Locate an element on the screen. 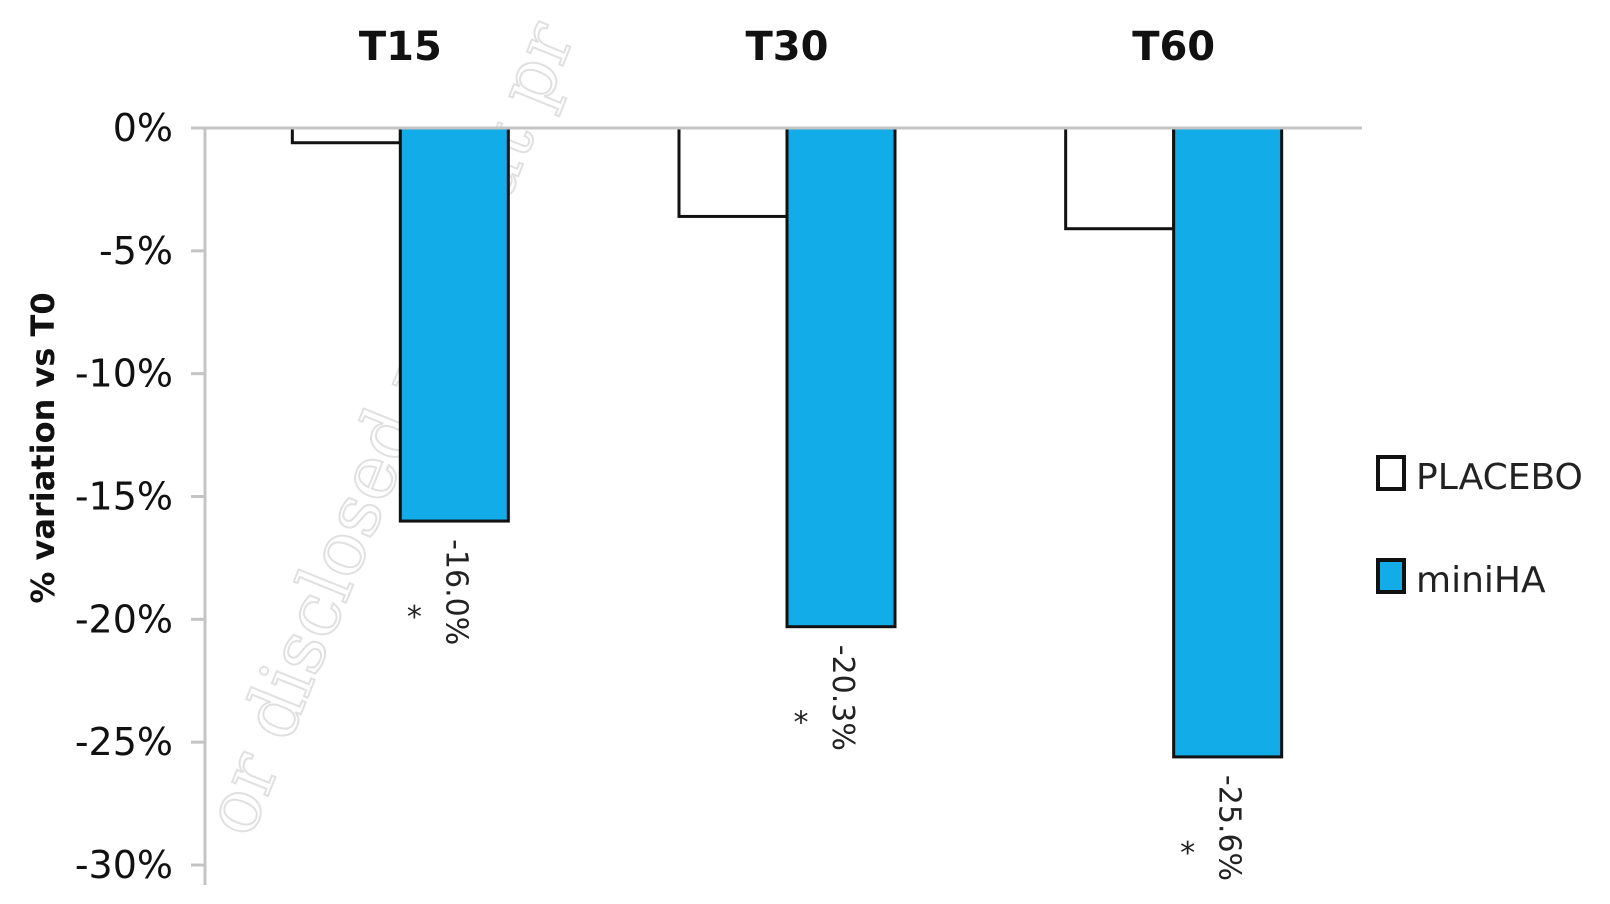  data-label: -20.3% is located at coordinates (842, 698).